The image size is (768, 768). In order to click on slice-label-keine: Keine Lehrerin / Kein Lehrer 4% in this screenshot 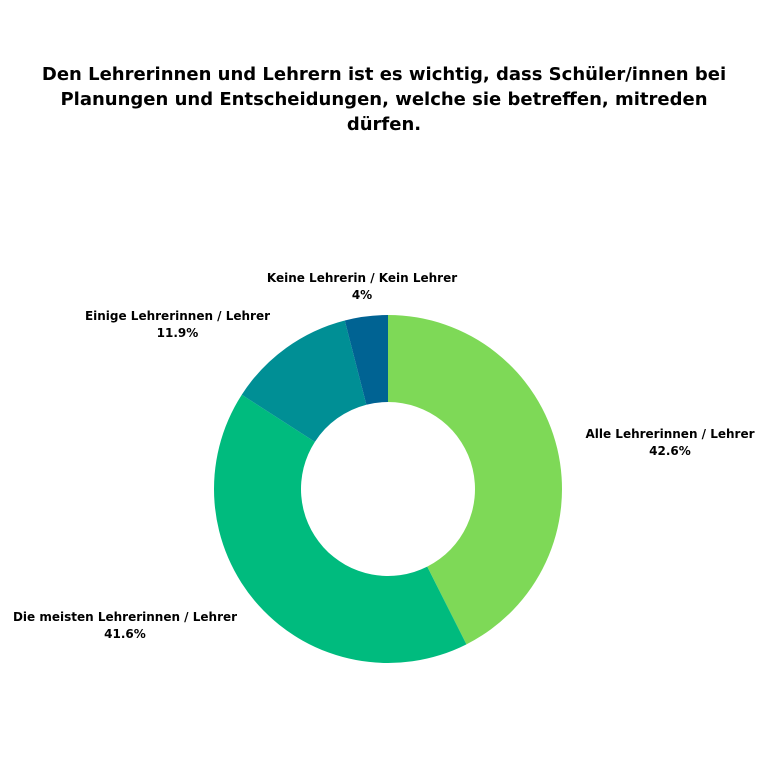, I will do `click(362, 287)`.